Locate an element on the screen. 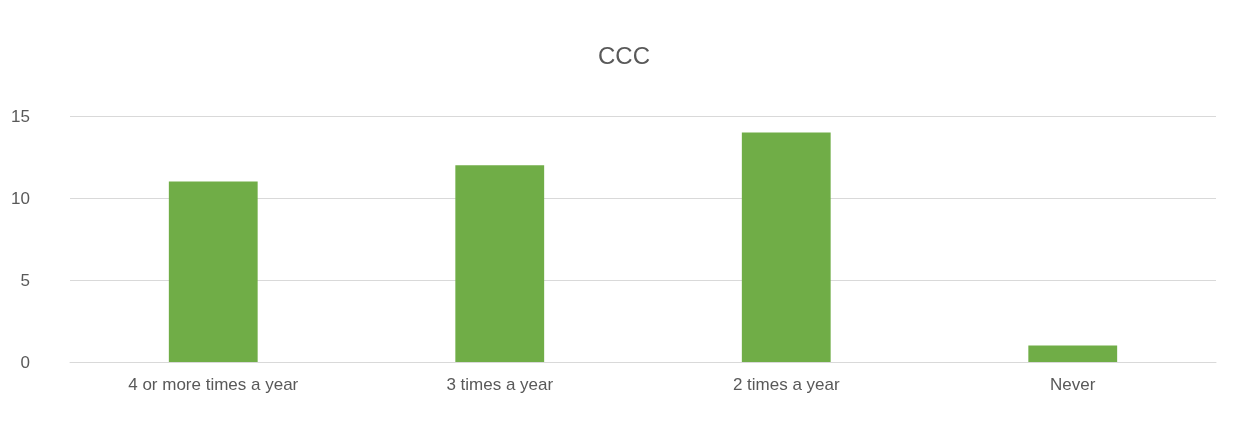 The height and width of the screenshot is (421, 1248). chart-title: CCC is located at coordinates (624, 55).